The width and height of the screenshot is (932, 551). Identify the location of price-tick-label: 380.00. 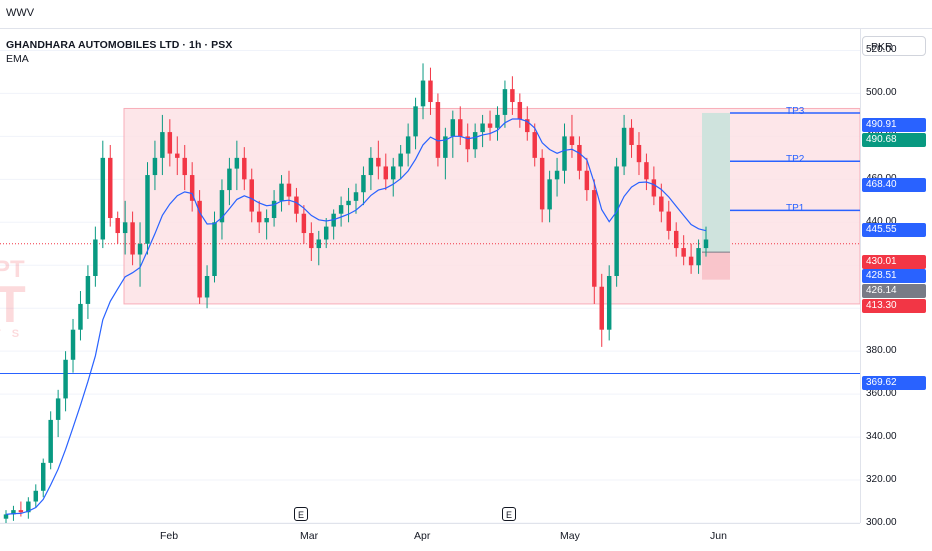
(881, 351).